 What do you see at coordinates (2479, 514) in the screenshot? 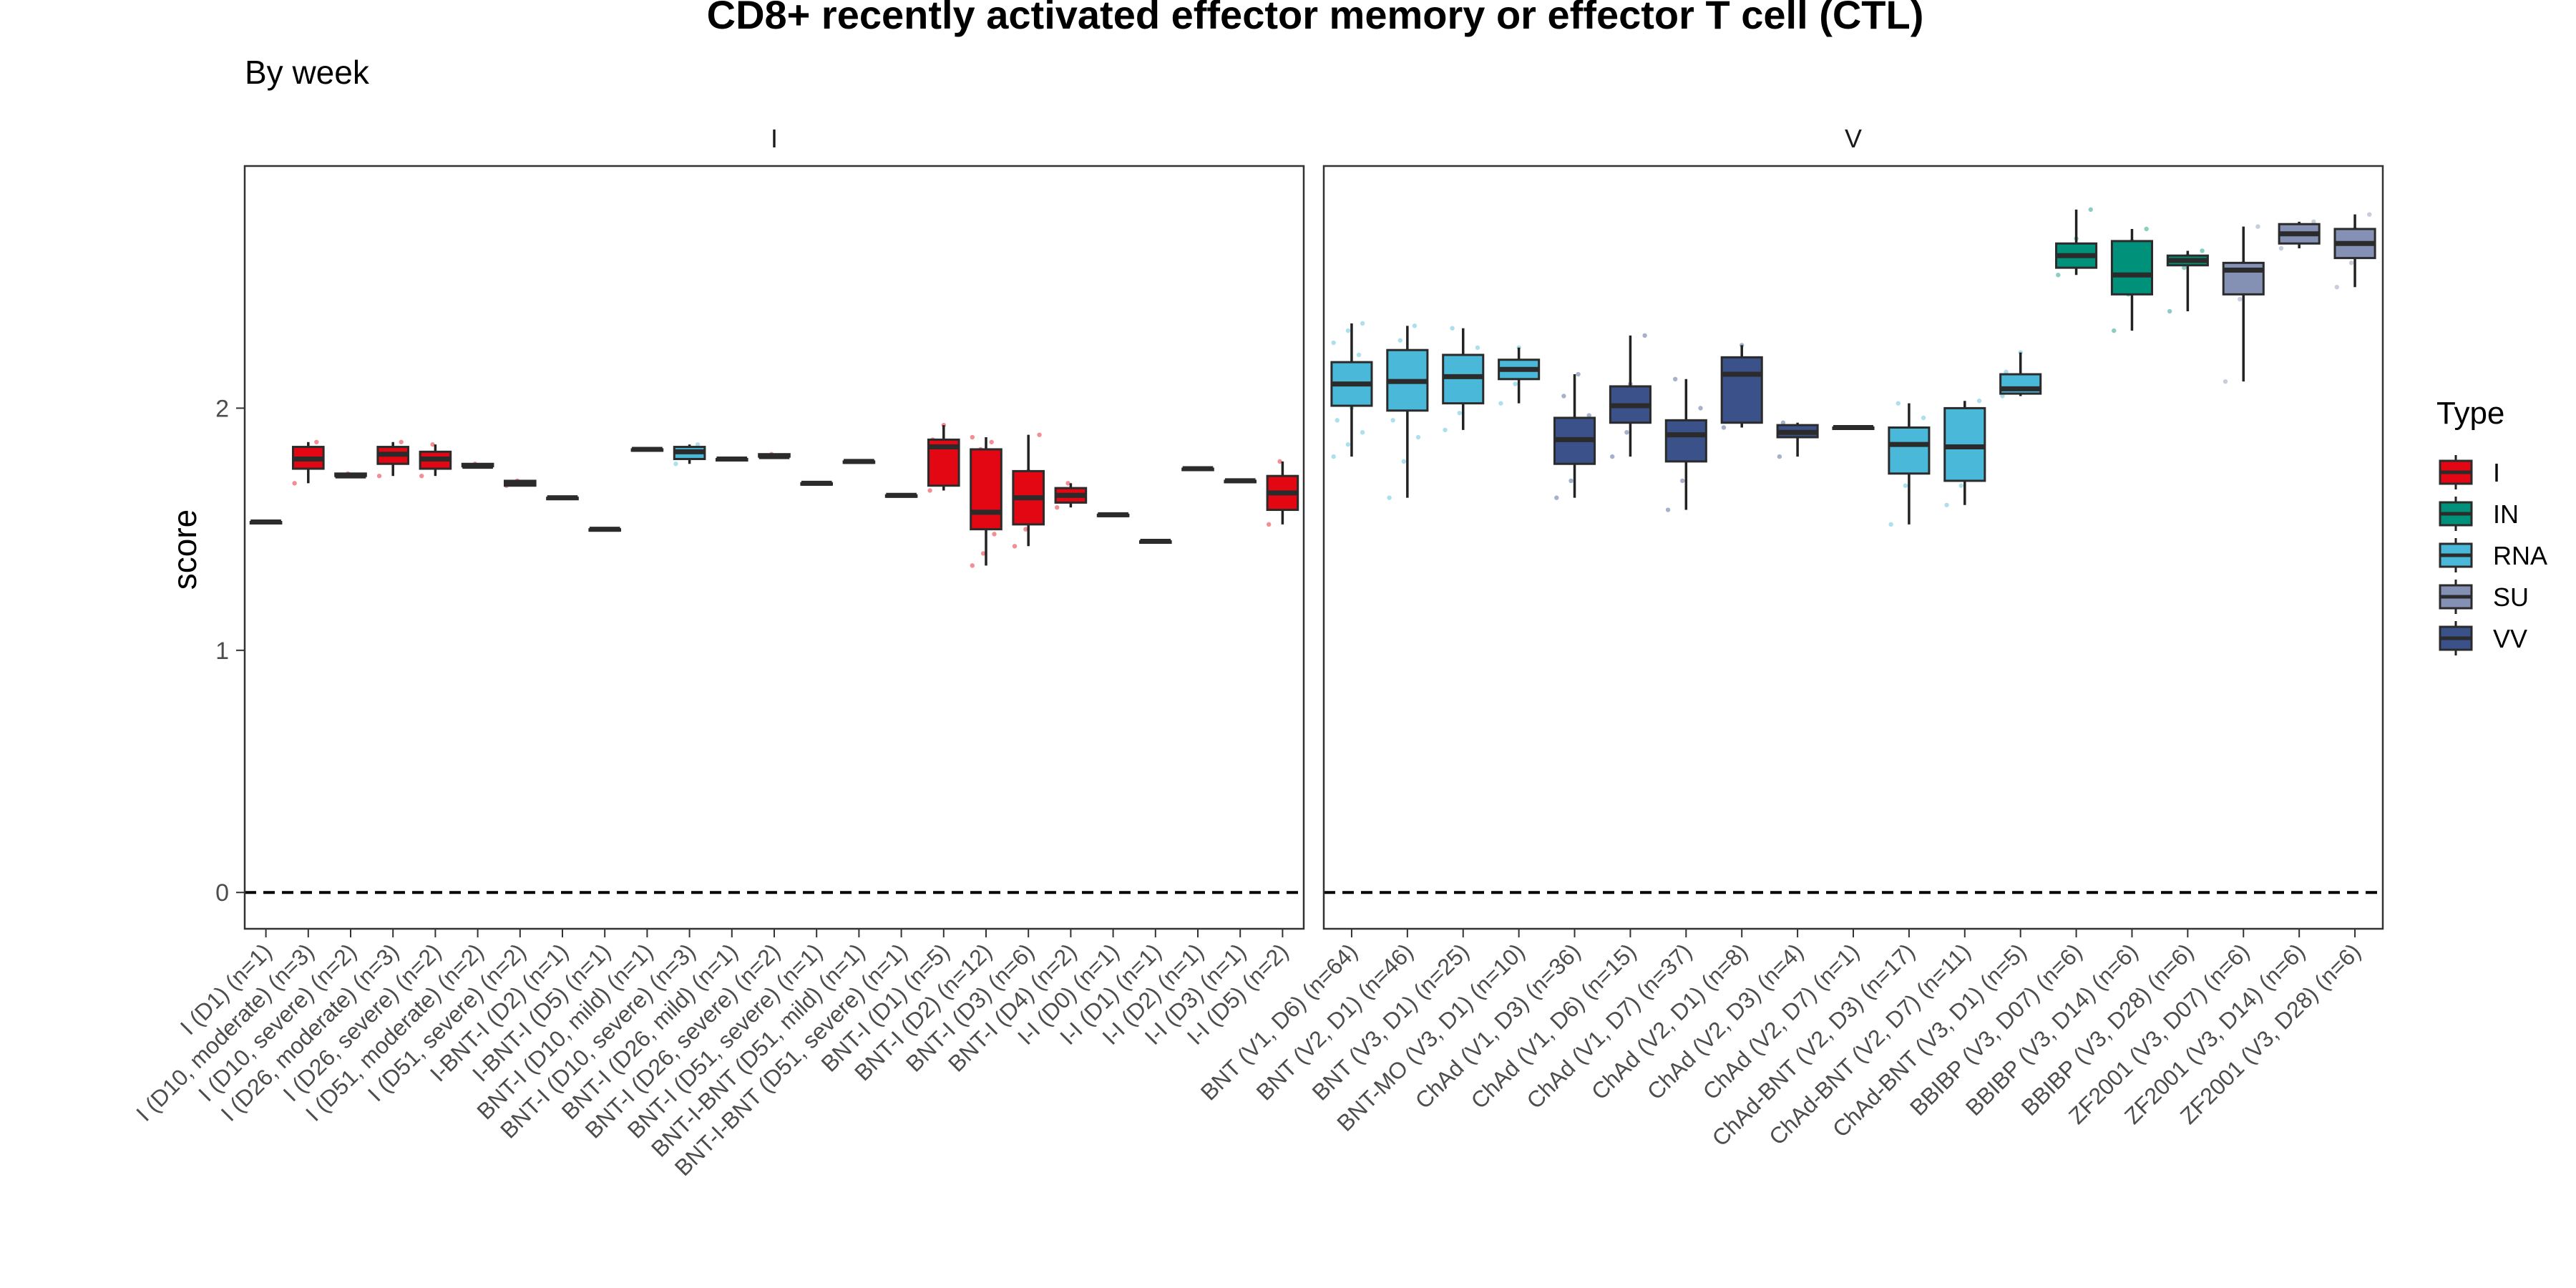
I see `legend-item-in: IN` at bounding box center [2479, 514].